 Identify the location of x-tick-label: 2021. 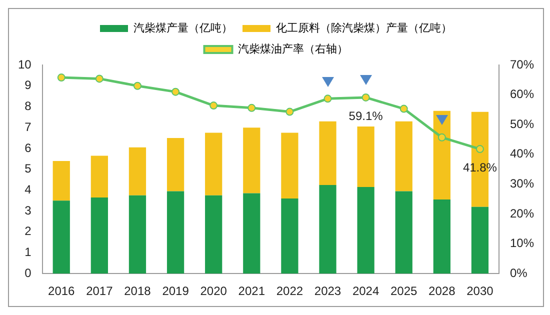
(252, 291).